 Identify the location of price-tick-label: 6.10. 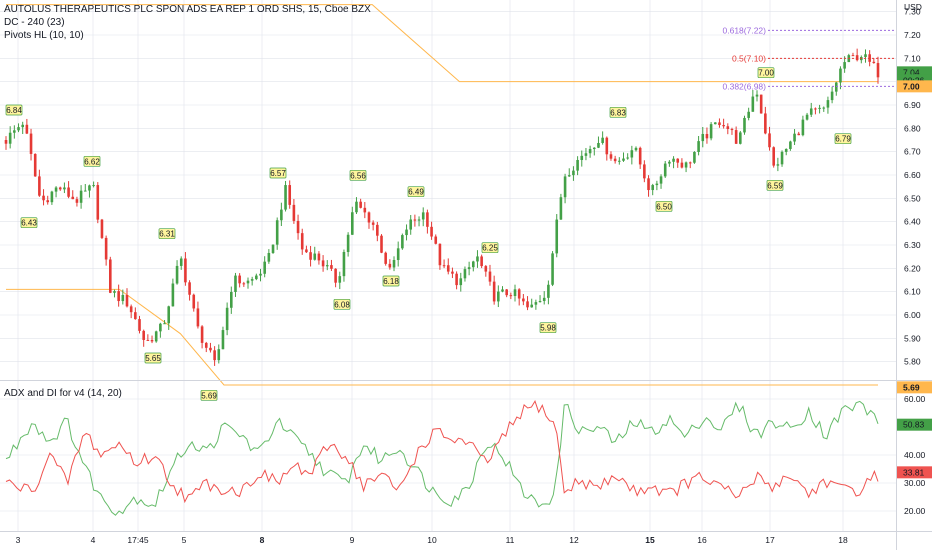
(912, 292).